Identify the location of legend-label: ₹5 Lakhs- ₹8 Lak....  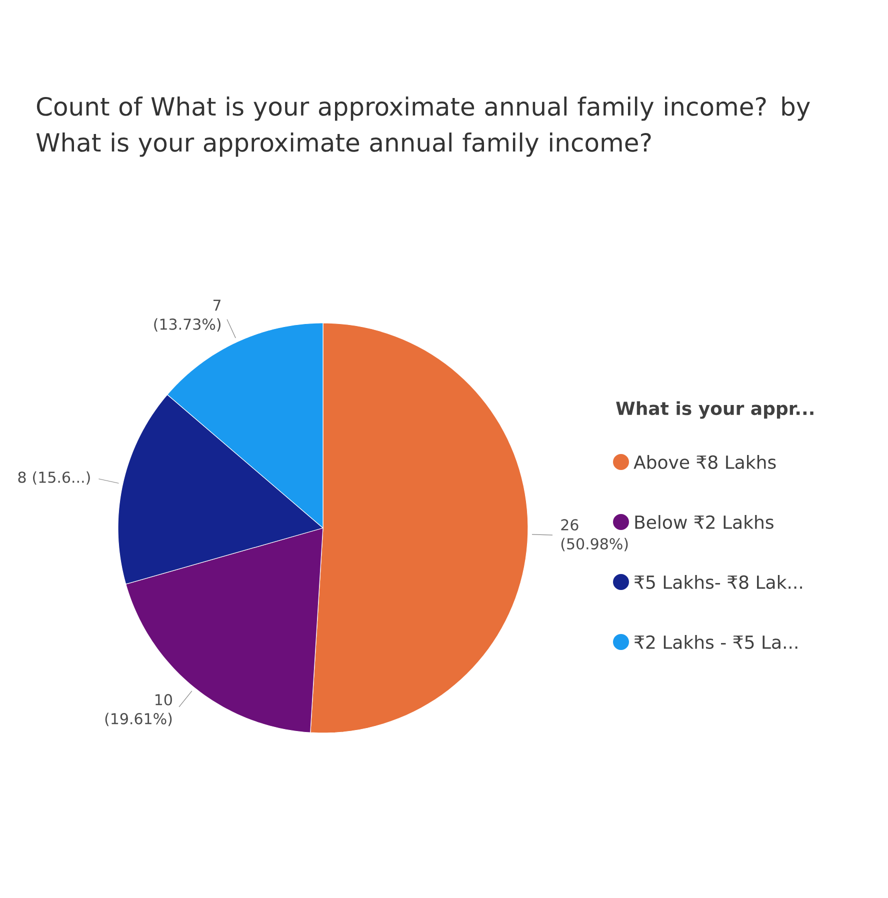
(718, 582).